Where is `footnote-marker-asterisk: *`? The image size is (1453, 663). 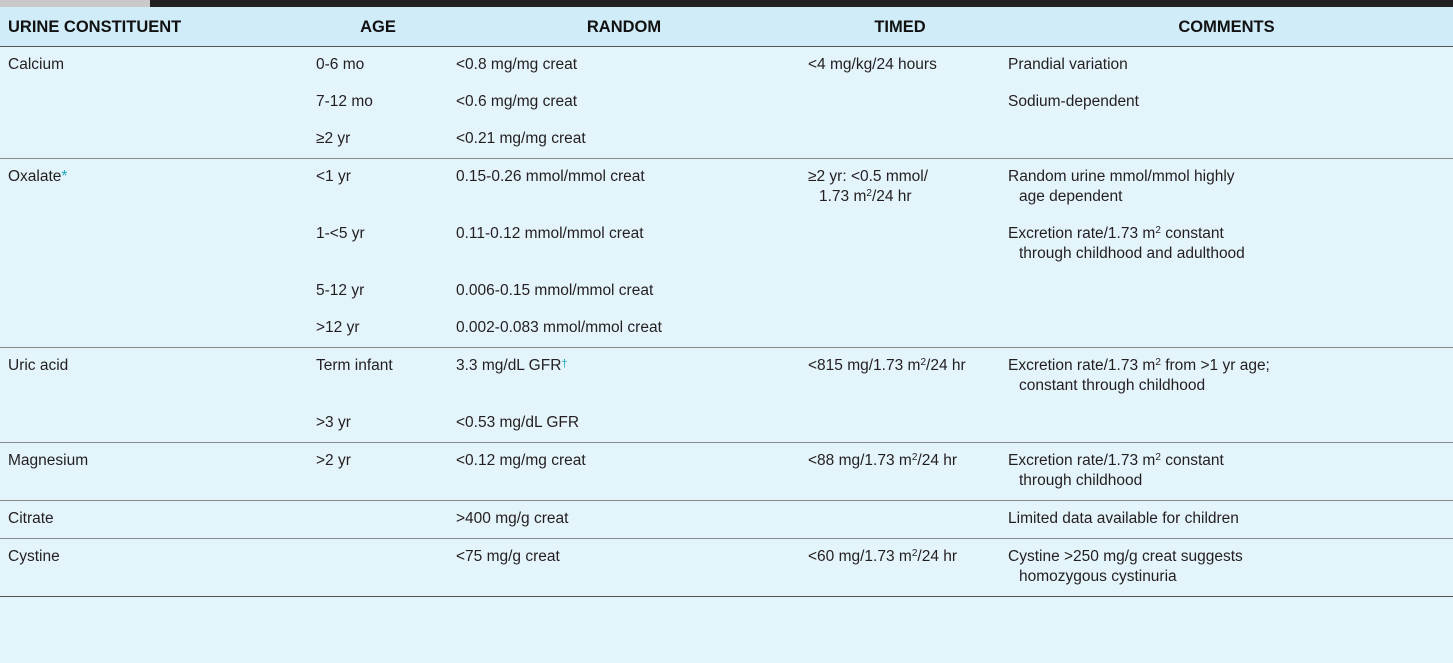 footnote-marker-asterisk: * is located at coordinates (64, 176).